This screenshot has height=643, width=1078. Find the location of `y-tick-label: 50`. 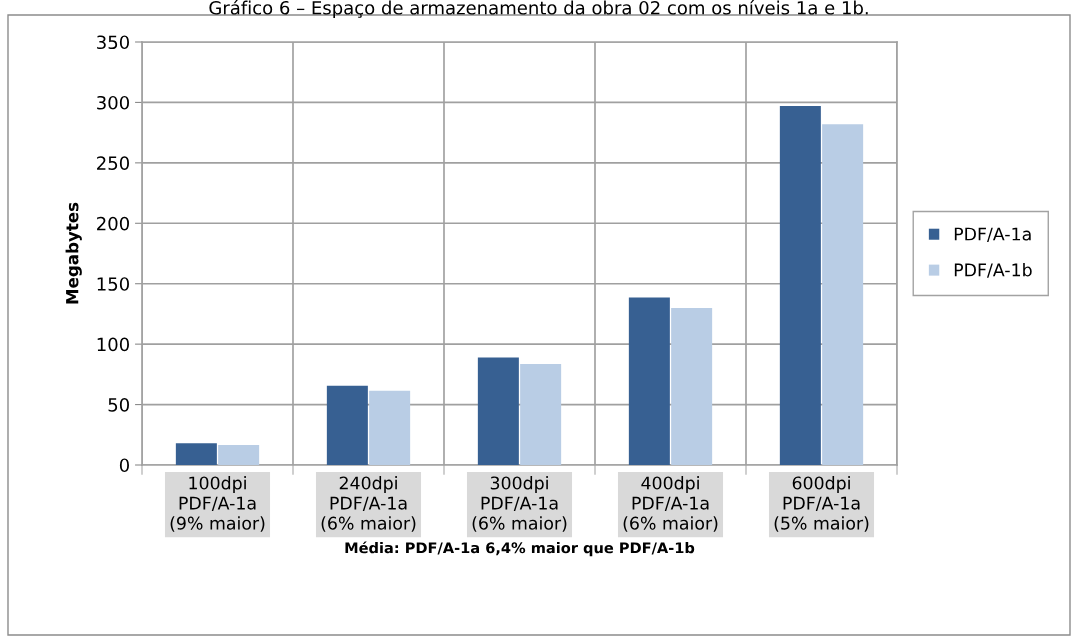

y-tick-label: 50 is located at coordinates (118, 405).